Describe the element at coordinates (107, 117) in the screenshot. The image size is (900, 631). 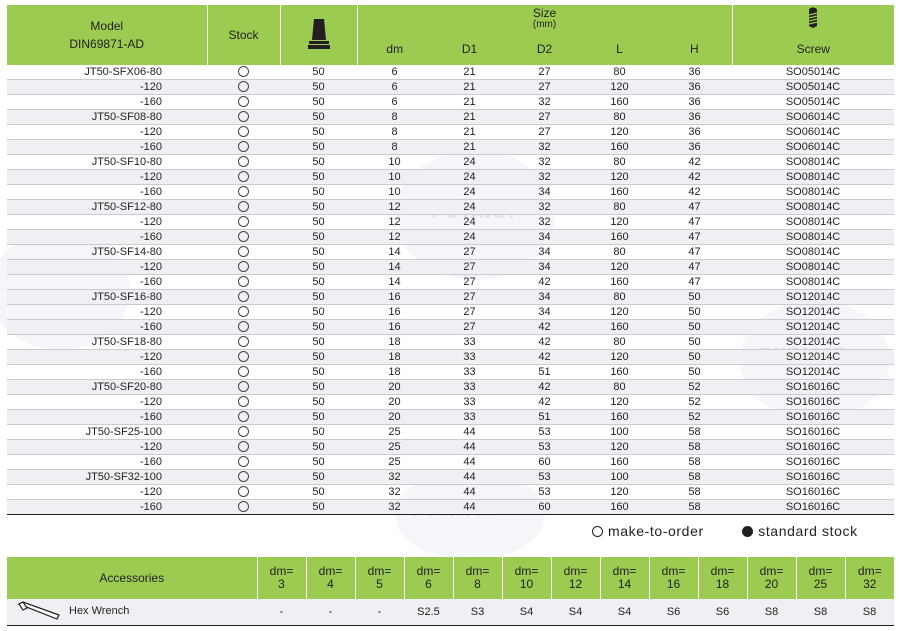
I see `model-cell: JT50-SF08-80` at that location.